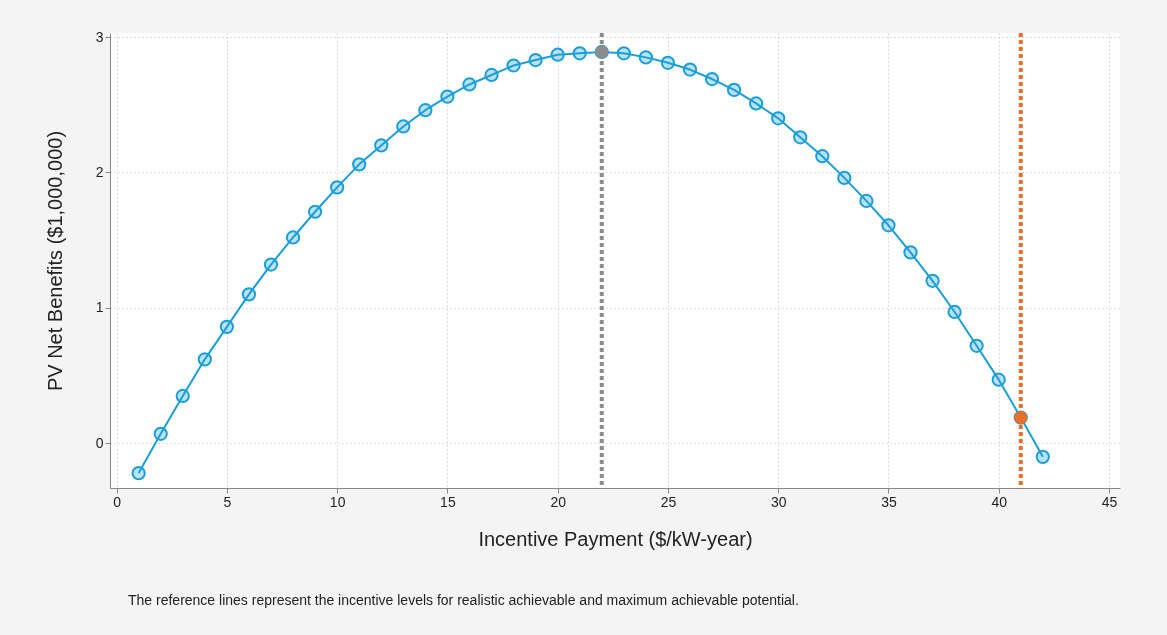 The height and width of the screenshot is (635, 1167). Describe the element at coordinates (99, 171) in the screenshot. I see `y-tick-label: 2` at that location.